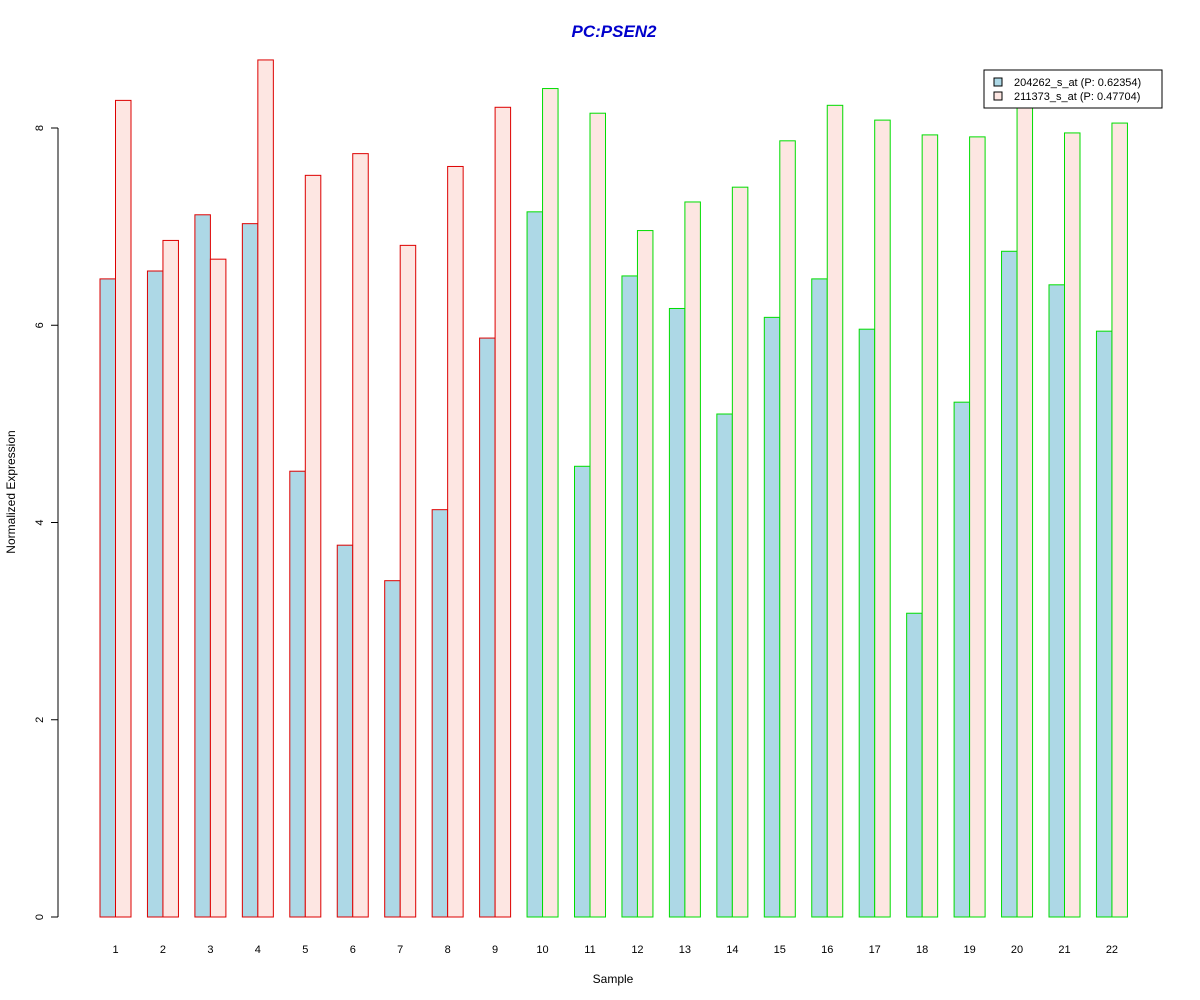 This screenshot has height=1000, width=1200. I want to click on x-tick-label: 2, so click(163, 950).